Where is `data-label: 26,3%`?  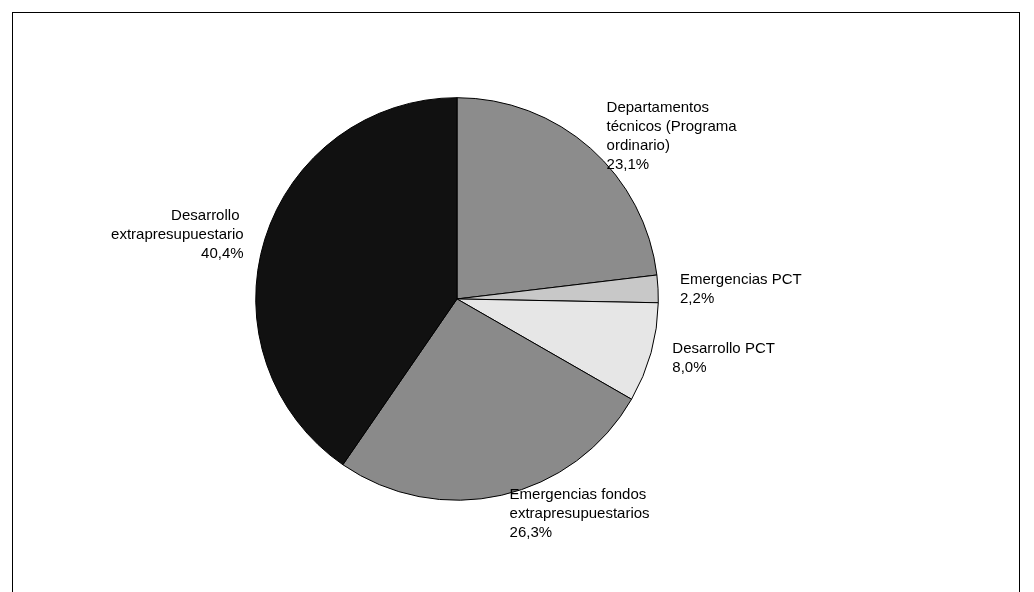
data-label: 26,3% is located at coordinates (531, 532).